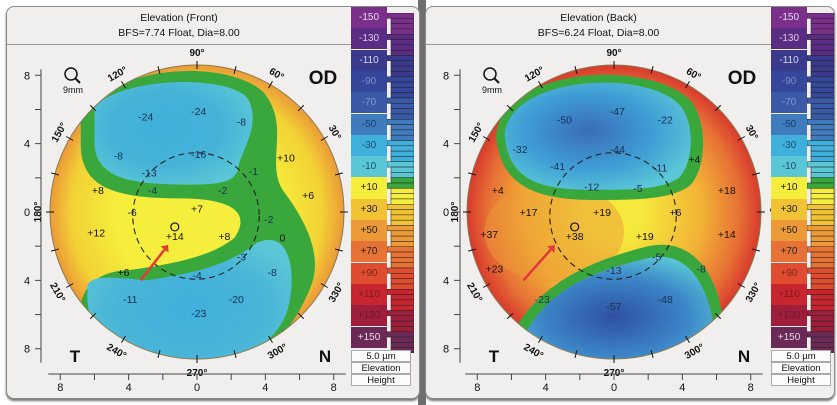 The width and height of the screenshot is (837, 405). What do you see at coordinates (369, 188) in the screenshot?
I see `scale-level: +10` at bounding box center [369, 188].